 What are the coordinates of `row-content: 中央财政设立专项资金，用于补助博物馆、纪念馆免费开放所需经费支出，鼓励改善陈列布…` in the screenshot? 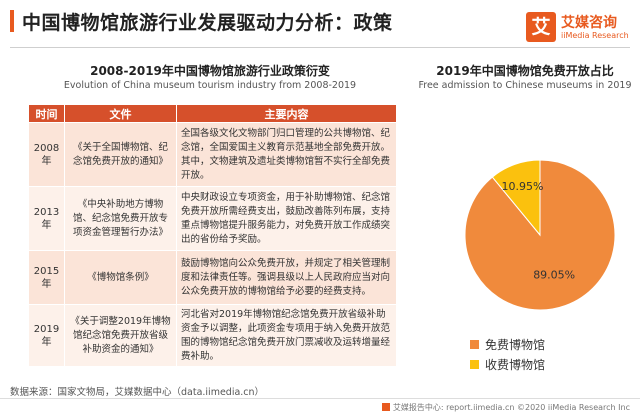 It's located at (286, 218).